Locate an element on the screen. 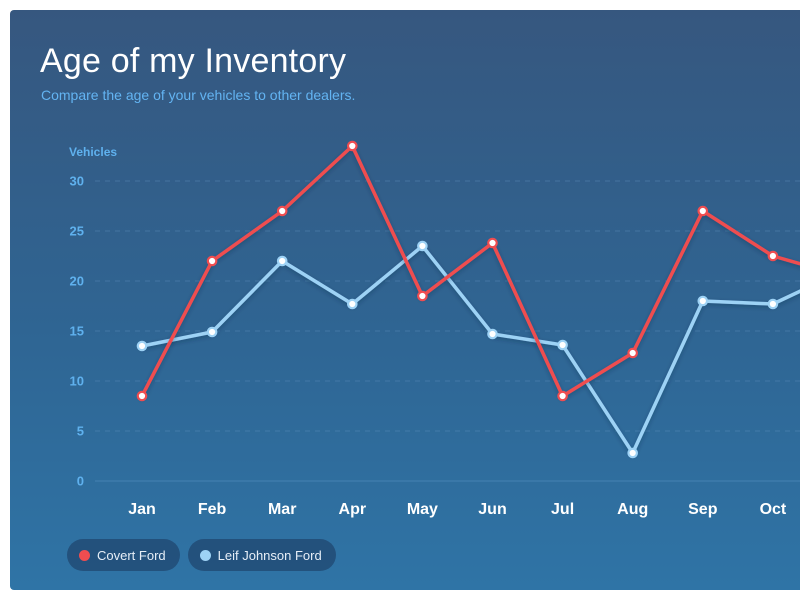  y-tick-label: 25 is located at coordinates (77, 231).